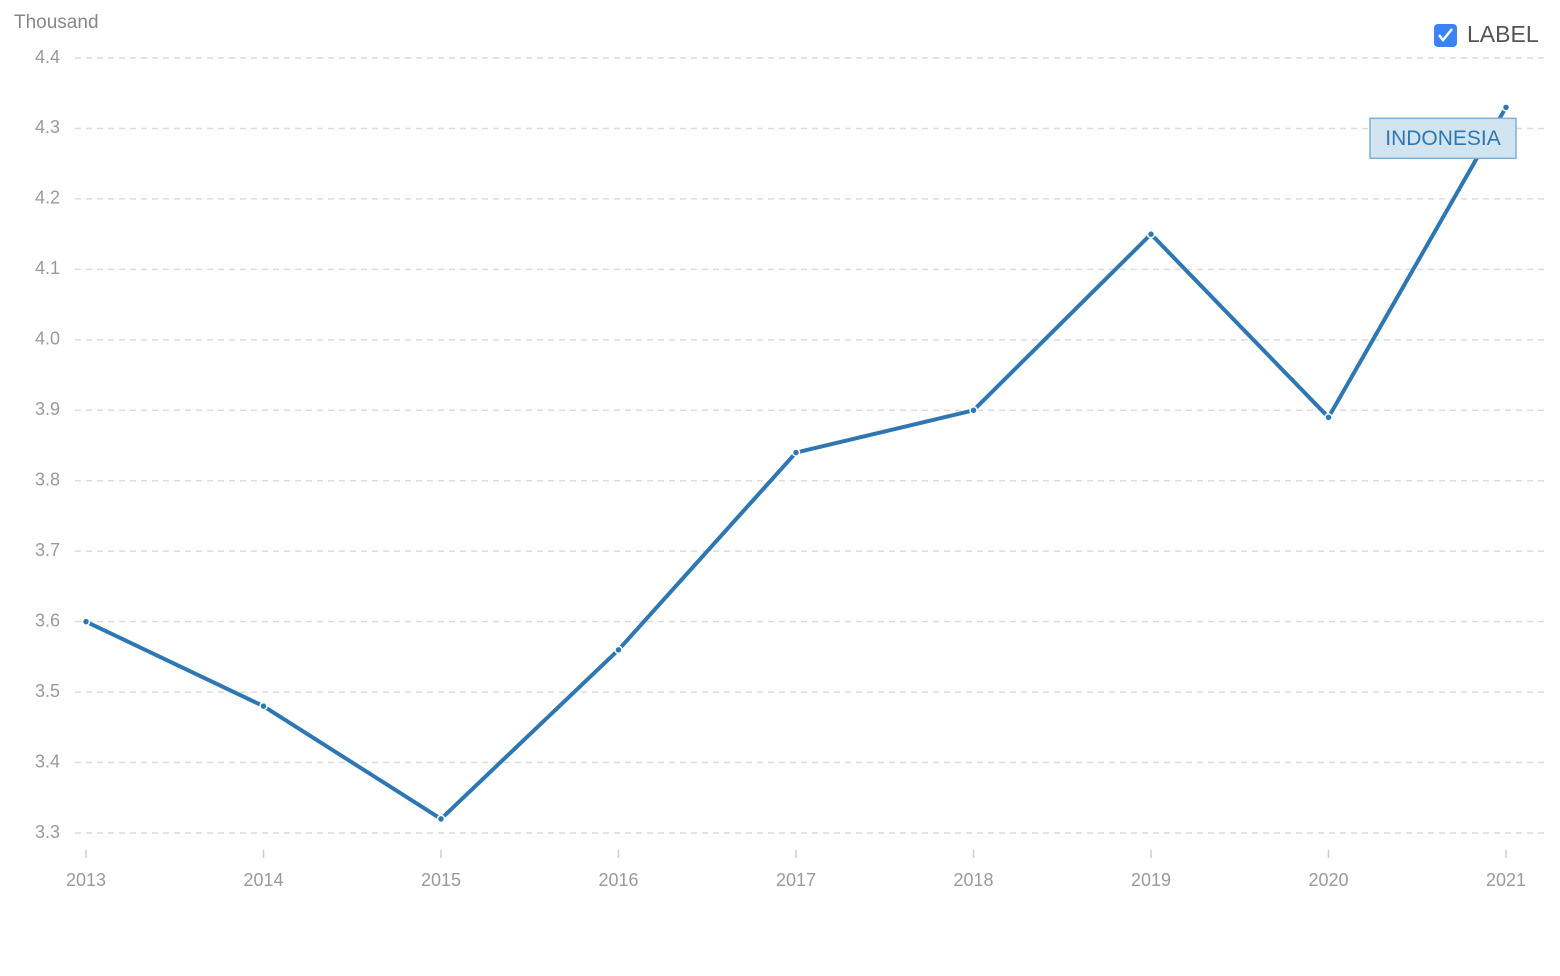 This screenshot has width=1560, height=976. I want to click on y-tick-label: 3.8, so click(47, 479).